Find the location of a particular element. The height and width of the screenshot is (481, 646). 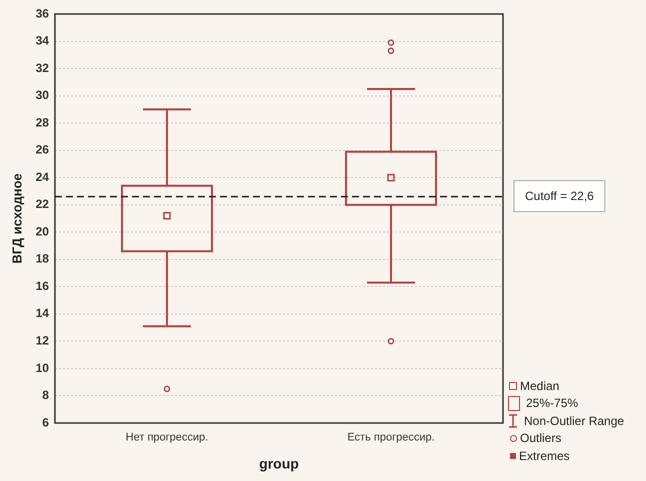

x-axis-title: group is located at coordinates (279, 463).